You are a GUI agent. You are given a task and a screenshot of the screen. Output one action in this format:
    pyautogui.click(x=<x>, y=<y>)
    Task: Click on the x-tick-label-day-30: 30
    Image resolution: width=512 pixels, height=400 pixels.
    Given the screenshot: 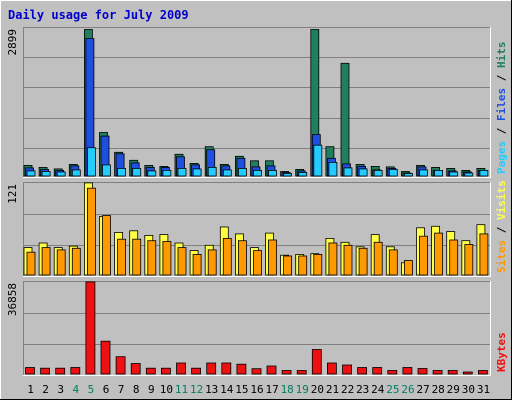 What is the action you would take?
    pyautogui.click(x=468, y=389)
    